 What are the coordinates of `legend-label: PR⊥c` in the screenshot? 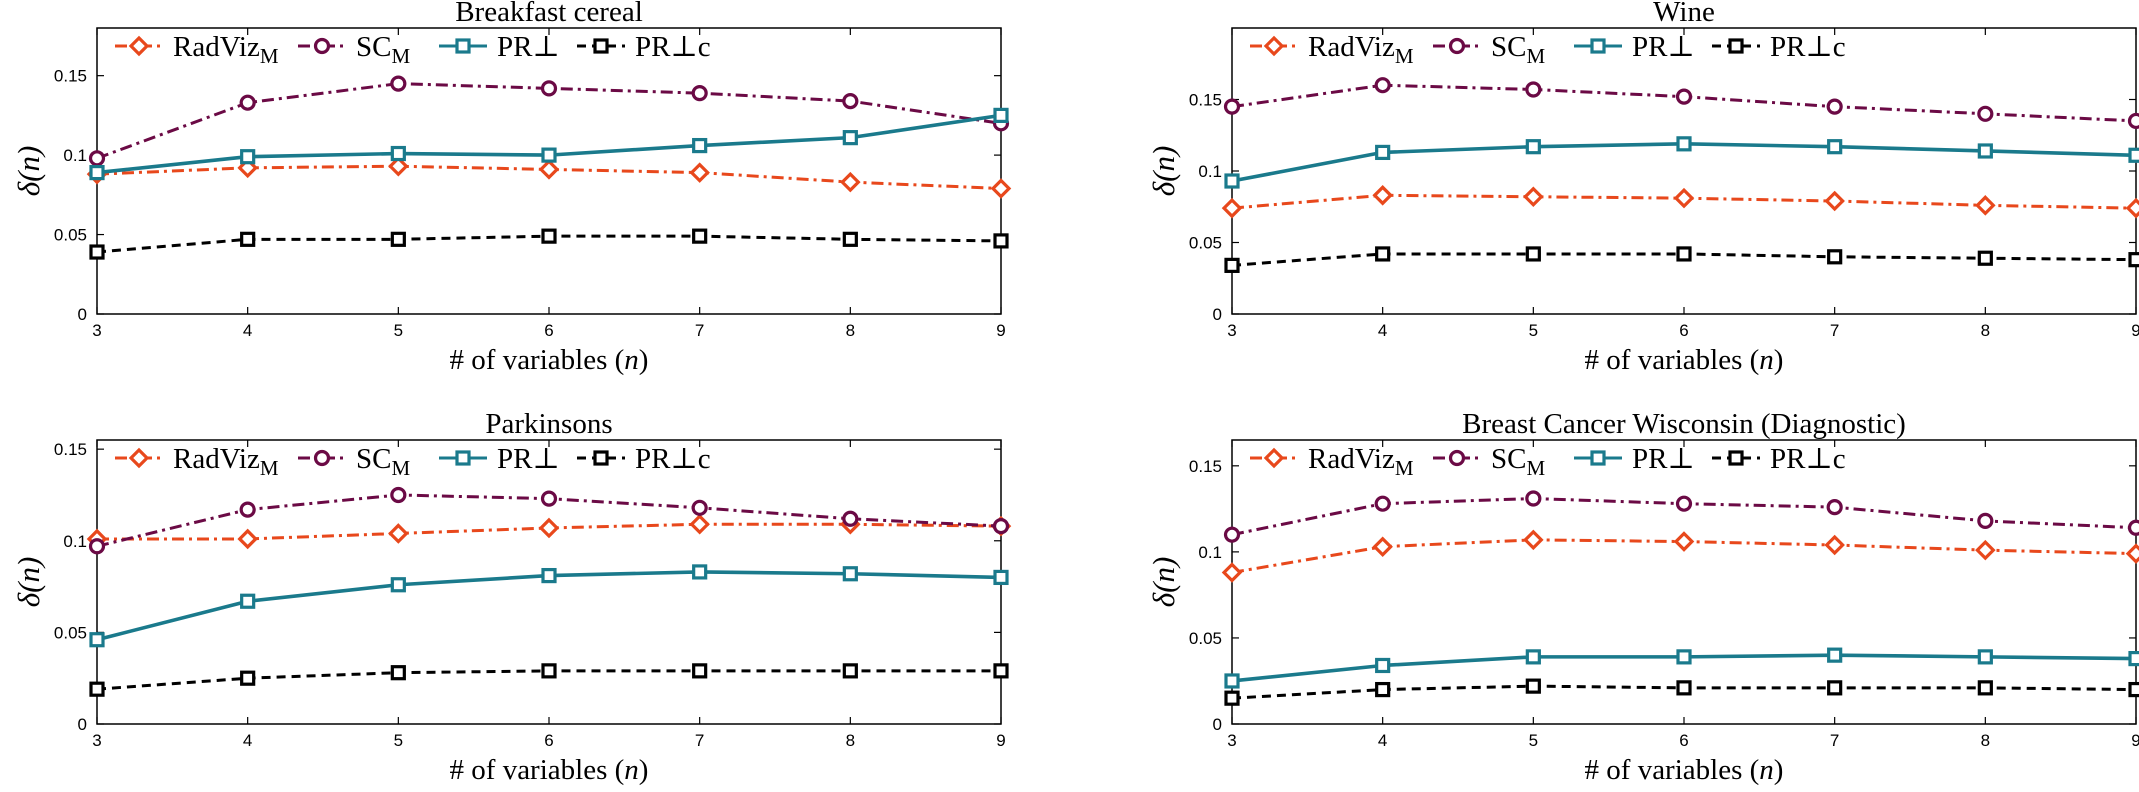 It's located at (673, 459).